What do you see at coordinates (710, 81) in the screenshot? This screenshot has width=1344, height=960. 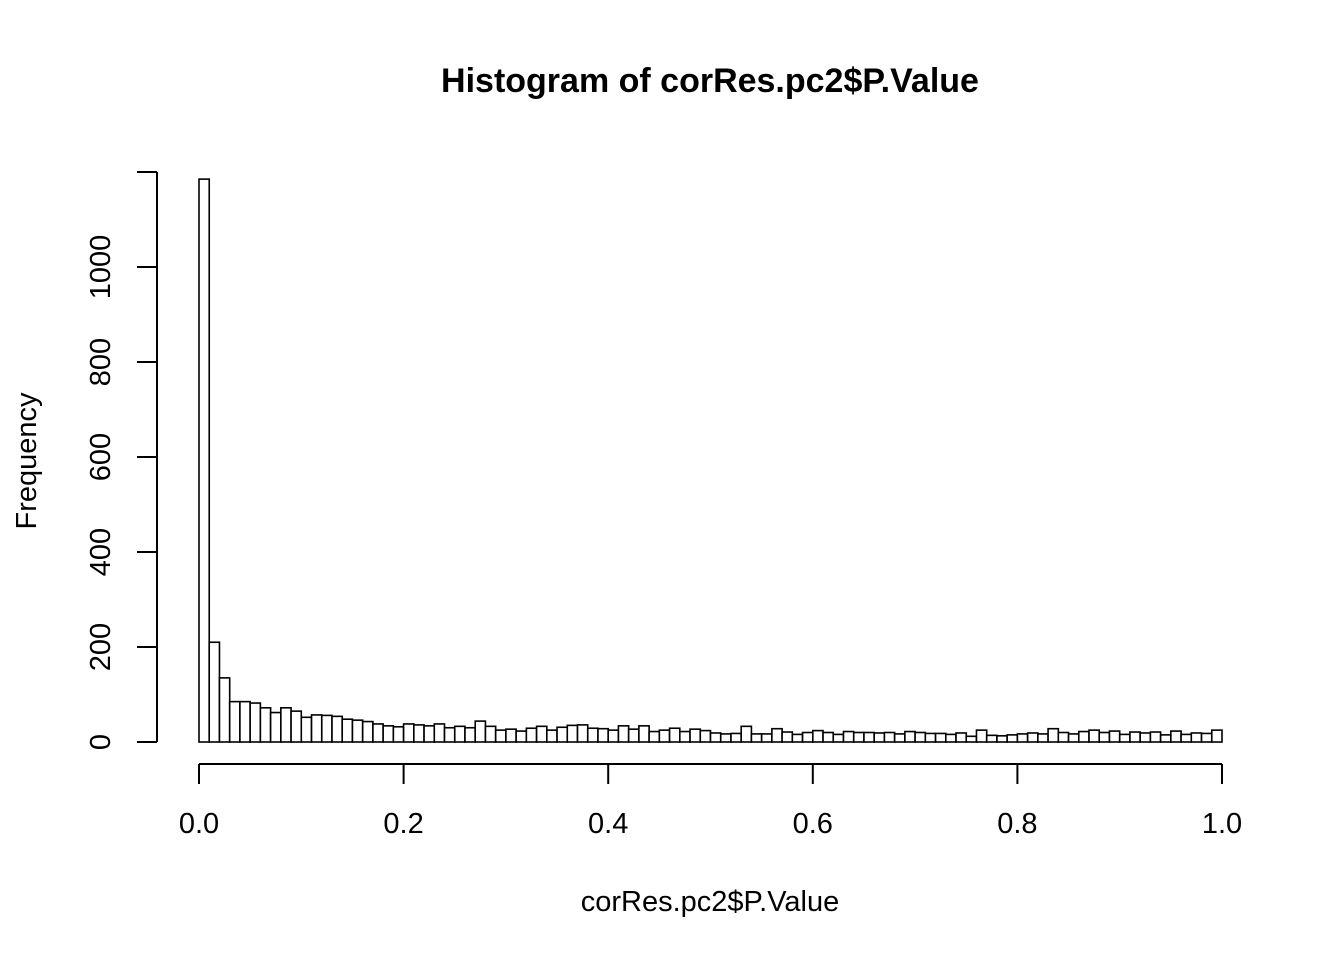 I see `chart-title: Histogram of corRes.pc2$P.Value` at bounding box center [710, 81].